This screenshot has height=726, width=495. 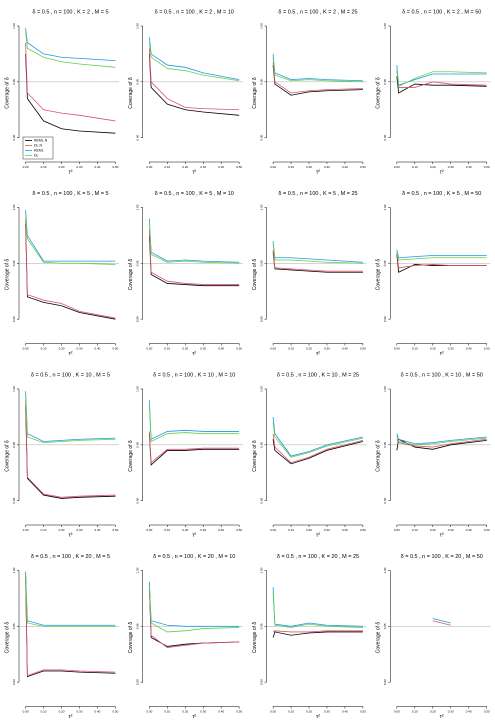 I want to click on panel-title: δ = 0.5 , n = 100 , K = 5 , M = 5, so click(x=70, y=194).